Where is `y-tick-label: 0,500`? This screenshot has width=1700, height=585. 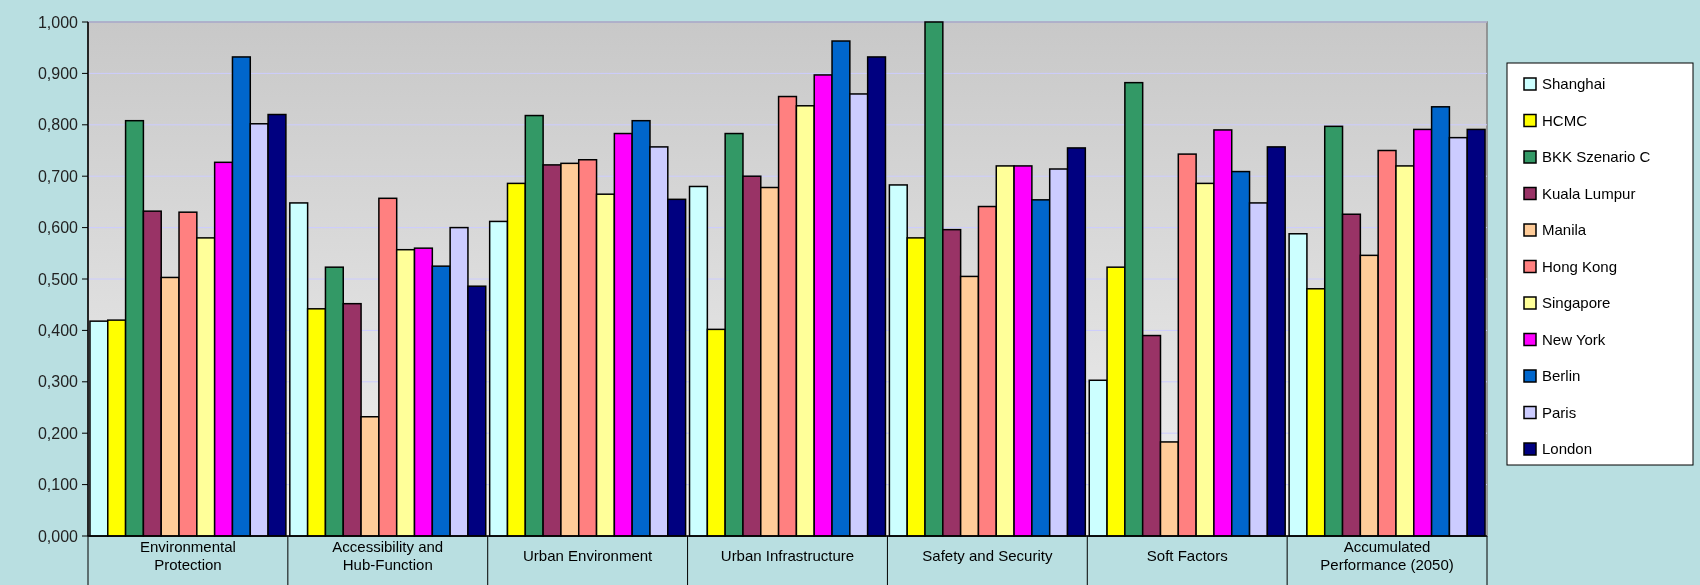
y-tick-label: 0,500 is located at coordinates (58, 279).